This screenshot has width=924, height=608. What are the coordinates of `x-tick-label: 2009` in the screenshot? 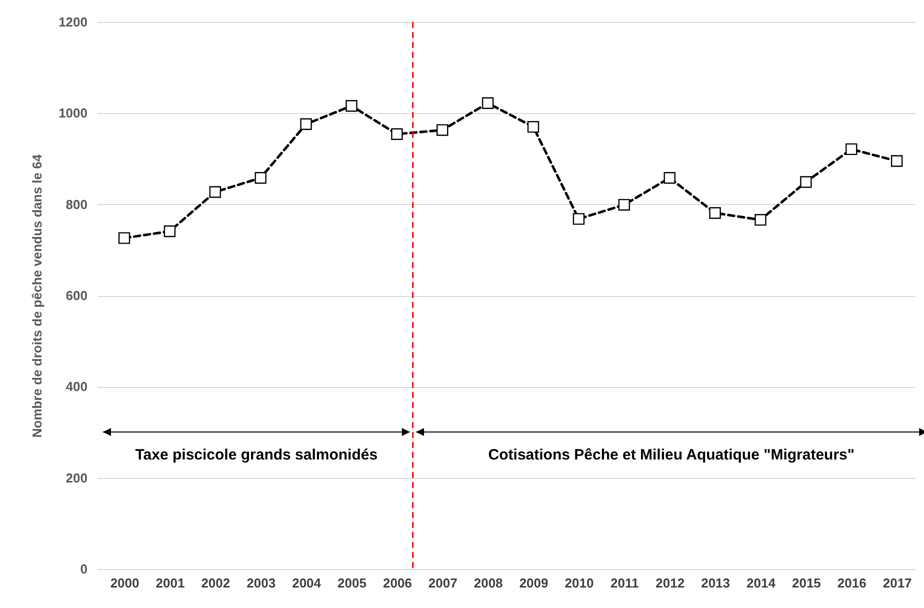 It's located at (533, 583).